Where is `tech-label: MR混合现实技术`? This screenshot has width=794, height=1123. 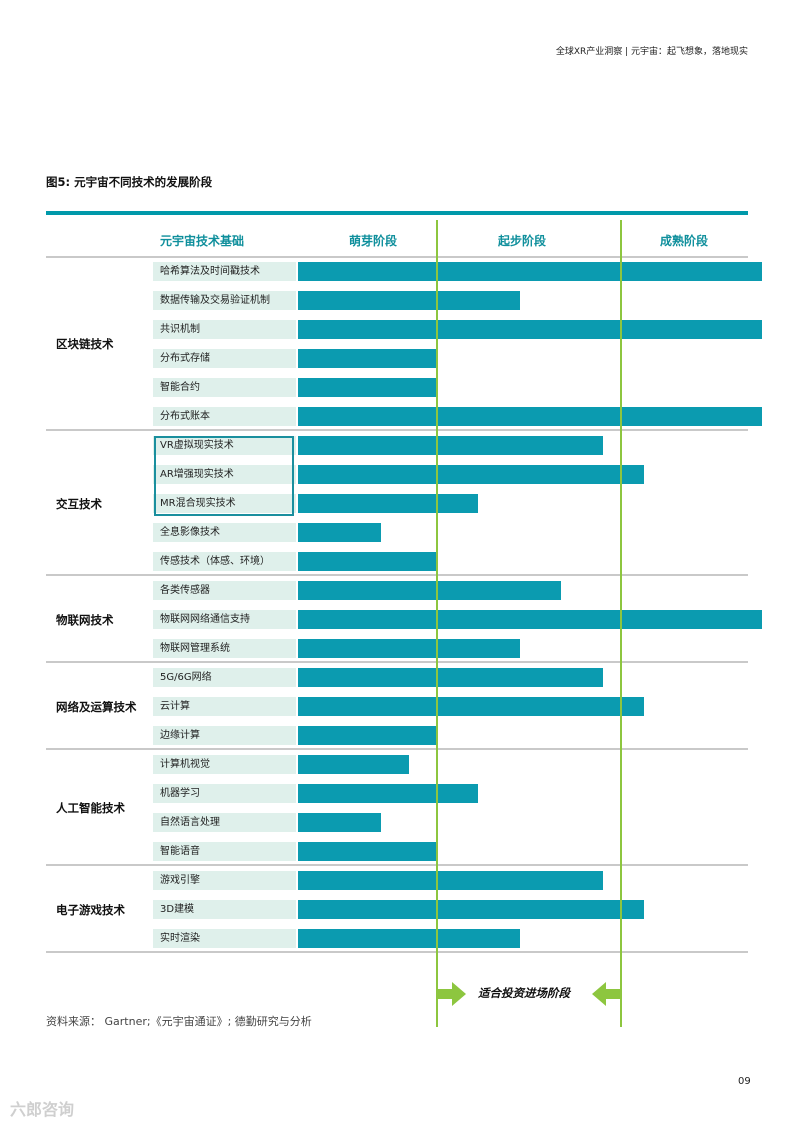 tech-label: MR混合现实技术 is located at coordinates (198, 503).